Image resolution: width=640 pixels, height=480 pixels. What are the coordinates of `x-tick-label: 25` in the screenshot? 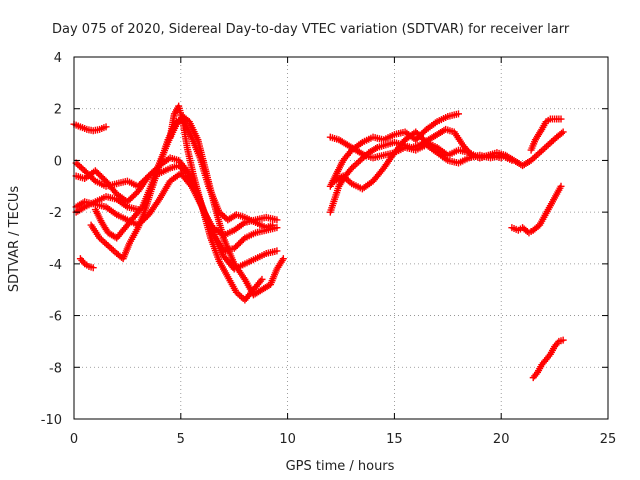 It's located at (608, 439).